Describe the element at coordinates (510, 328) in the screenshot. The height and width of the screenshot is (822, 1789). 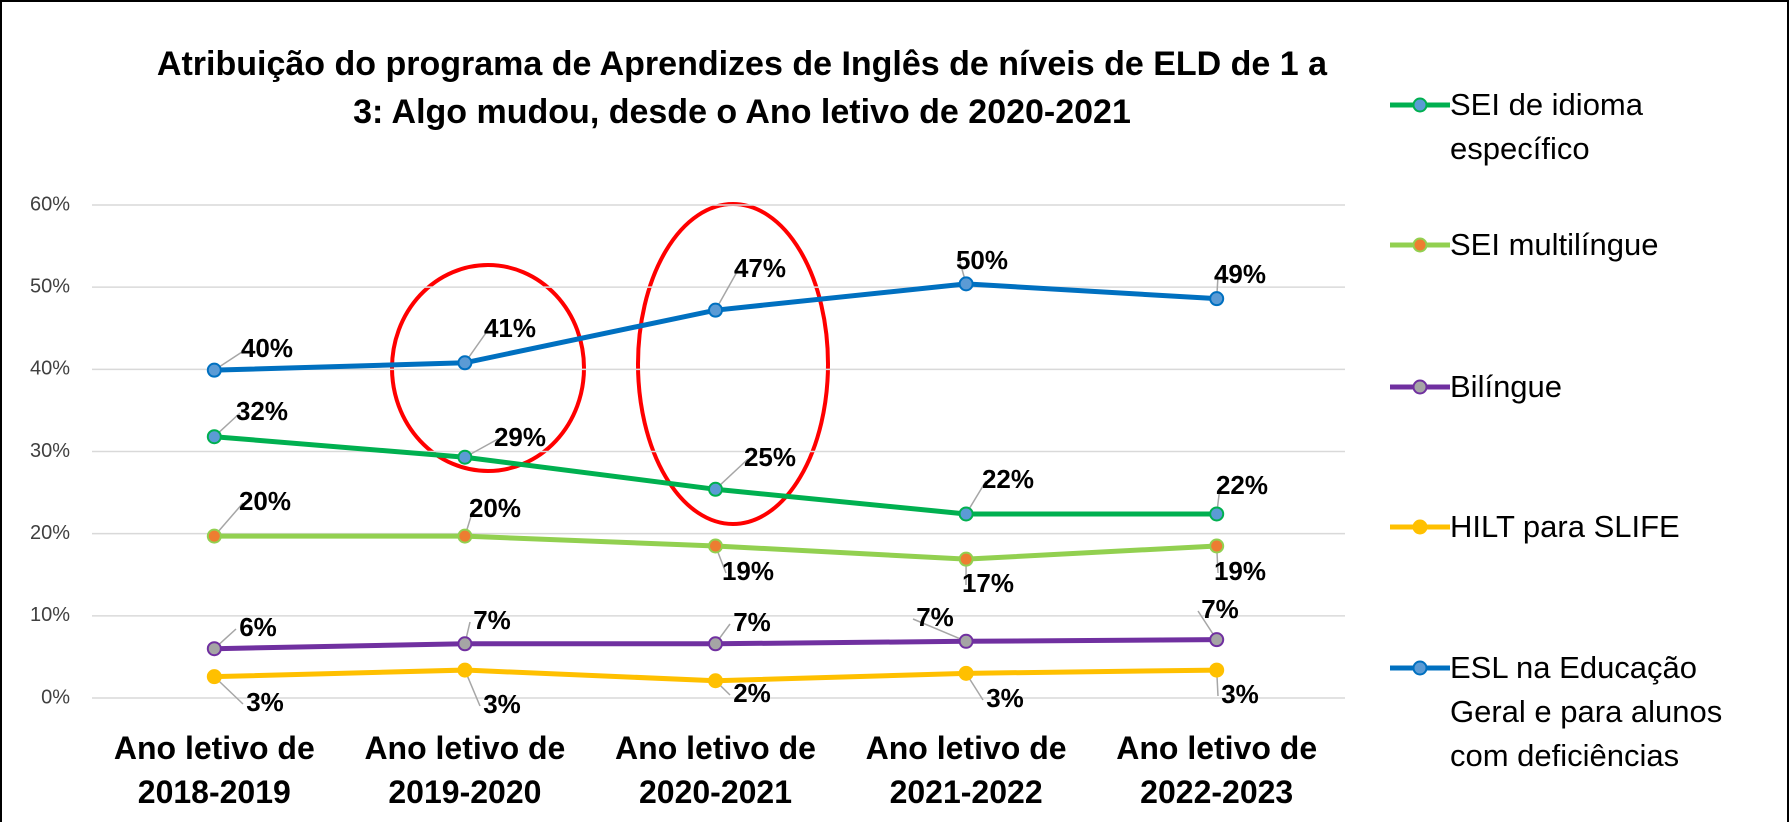
I see `data-label: 41%` at that location.